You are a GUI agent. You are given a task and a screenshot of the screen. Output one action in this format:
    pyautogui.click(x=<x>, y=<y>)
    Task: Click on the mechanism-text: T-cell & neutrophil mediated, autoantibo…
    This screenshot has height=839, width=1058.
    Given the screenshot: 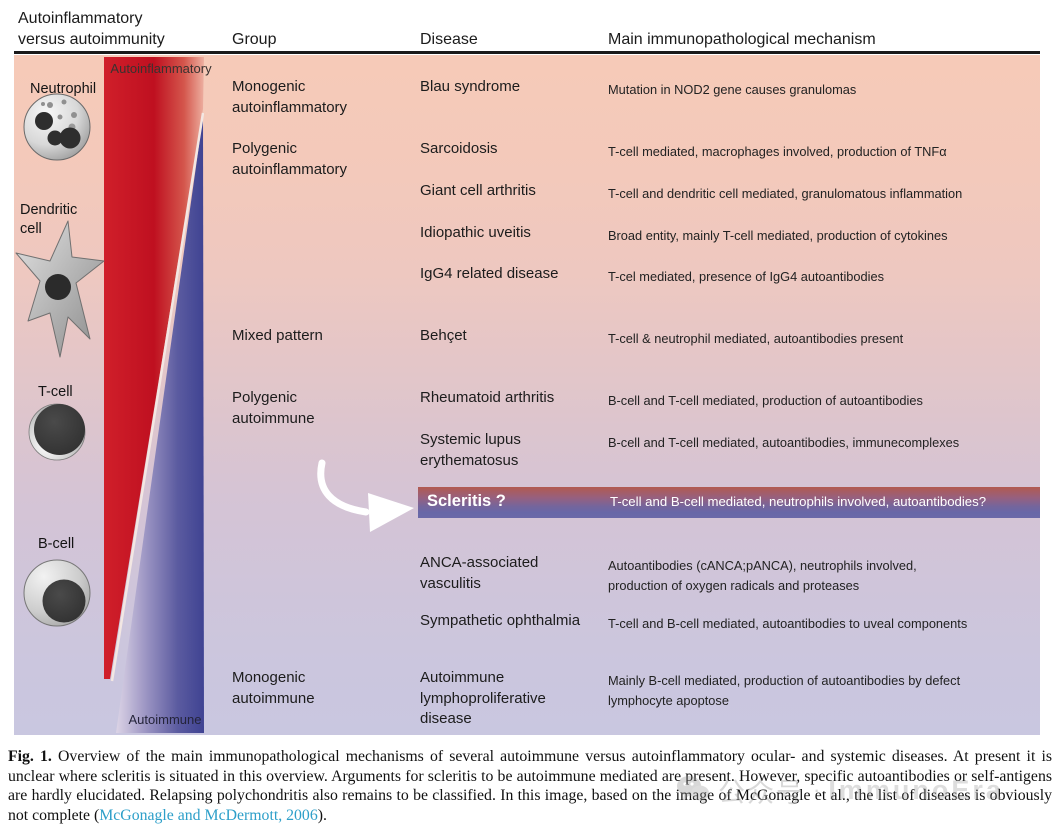 What is the action you would take?
    pyautogui.click(x=756, y=338)
    